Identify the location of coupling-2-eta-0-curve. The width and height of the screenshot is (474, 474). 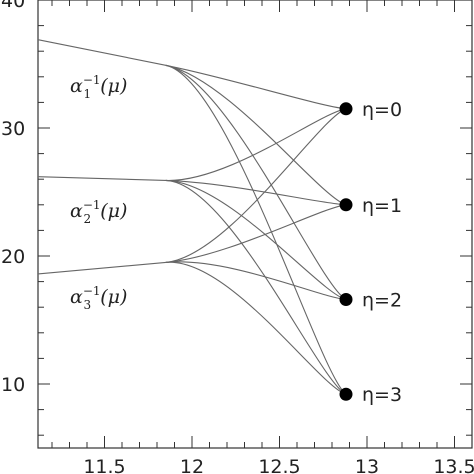
(256, 145).